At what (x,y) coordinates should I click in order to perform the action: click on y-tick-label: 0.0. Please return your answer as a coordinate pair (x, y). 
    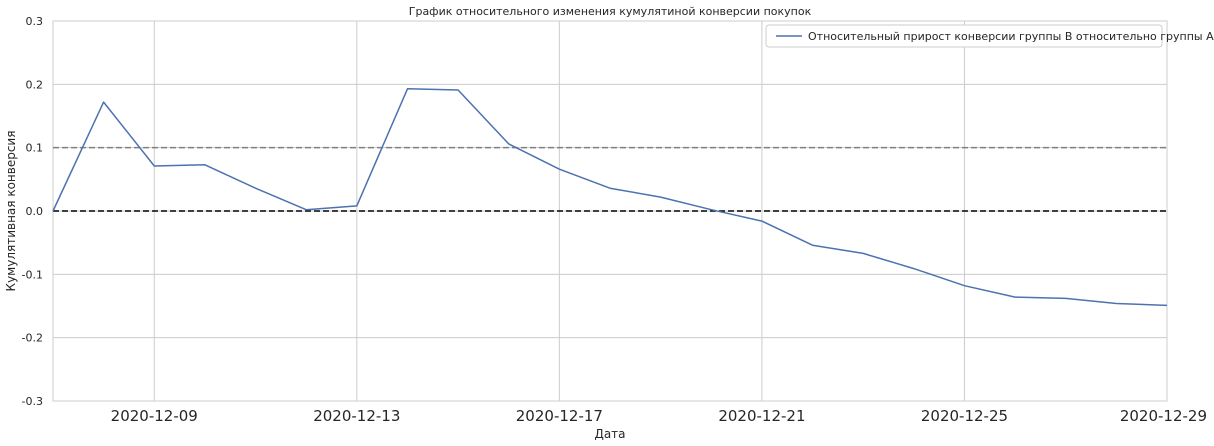
    Looking at the image, I should click on (35, 211).